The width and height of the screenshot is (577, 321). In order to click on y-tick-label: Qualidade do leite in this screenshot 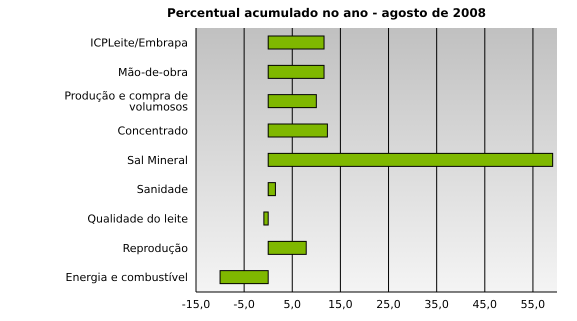, I will do `click(137, 219)`.